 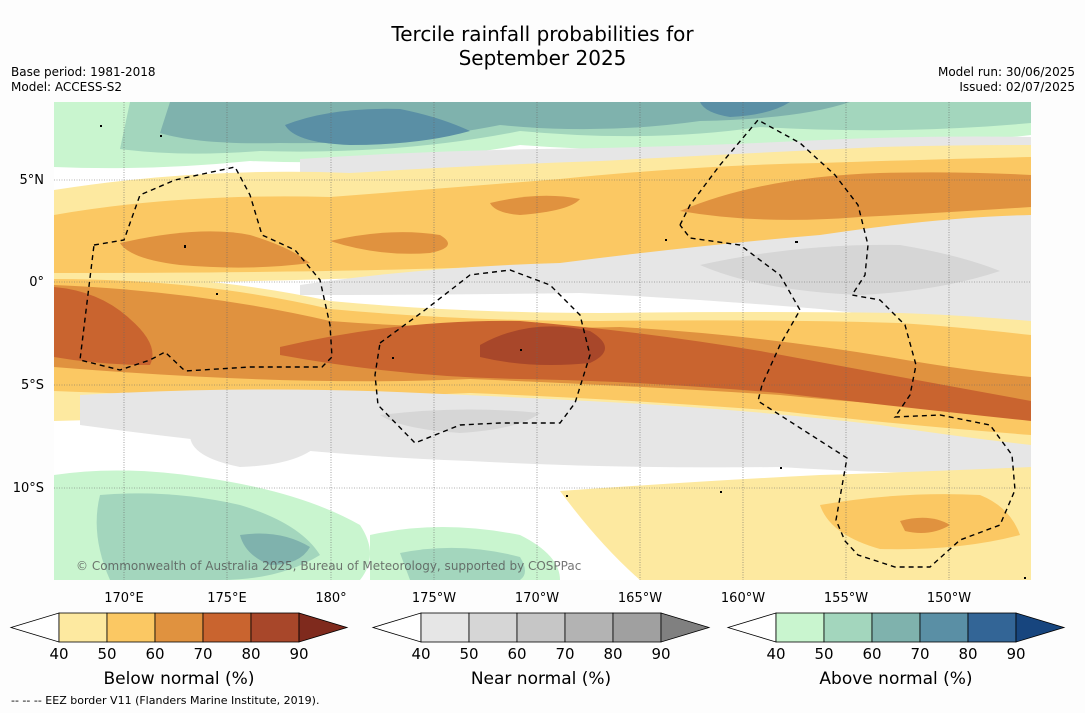 I want to click on above-normal-colorbar-low-triangle, so click(x=751, y=627).